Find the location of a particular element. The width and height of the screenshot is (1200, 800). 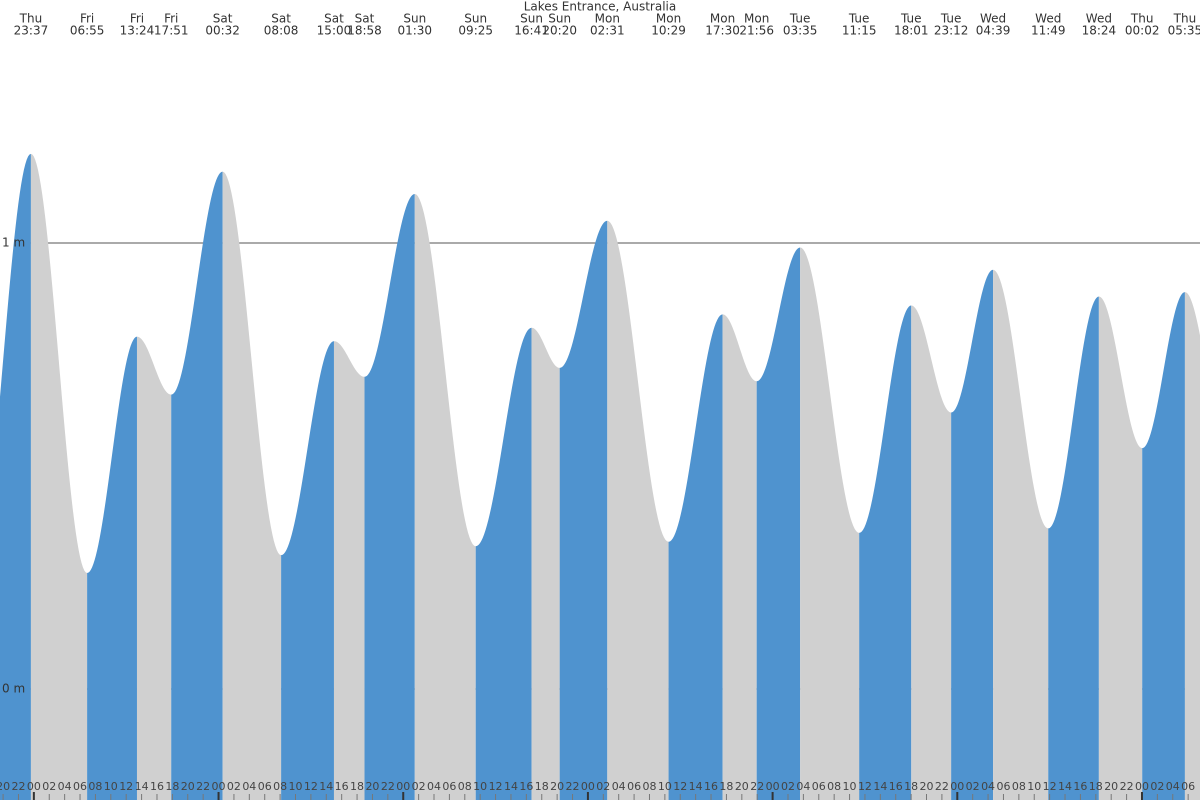

extreme-time: 01:30 is located at coordinates (414, 31).